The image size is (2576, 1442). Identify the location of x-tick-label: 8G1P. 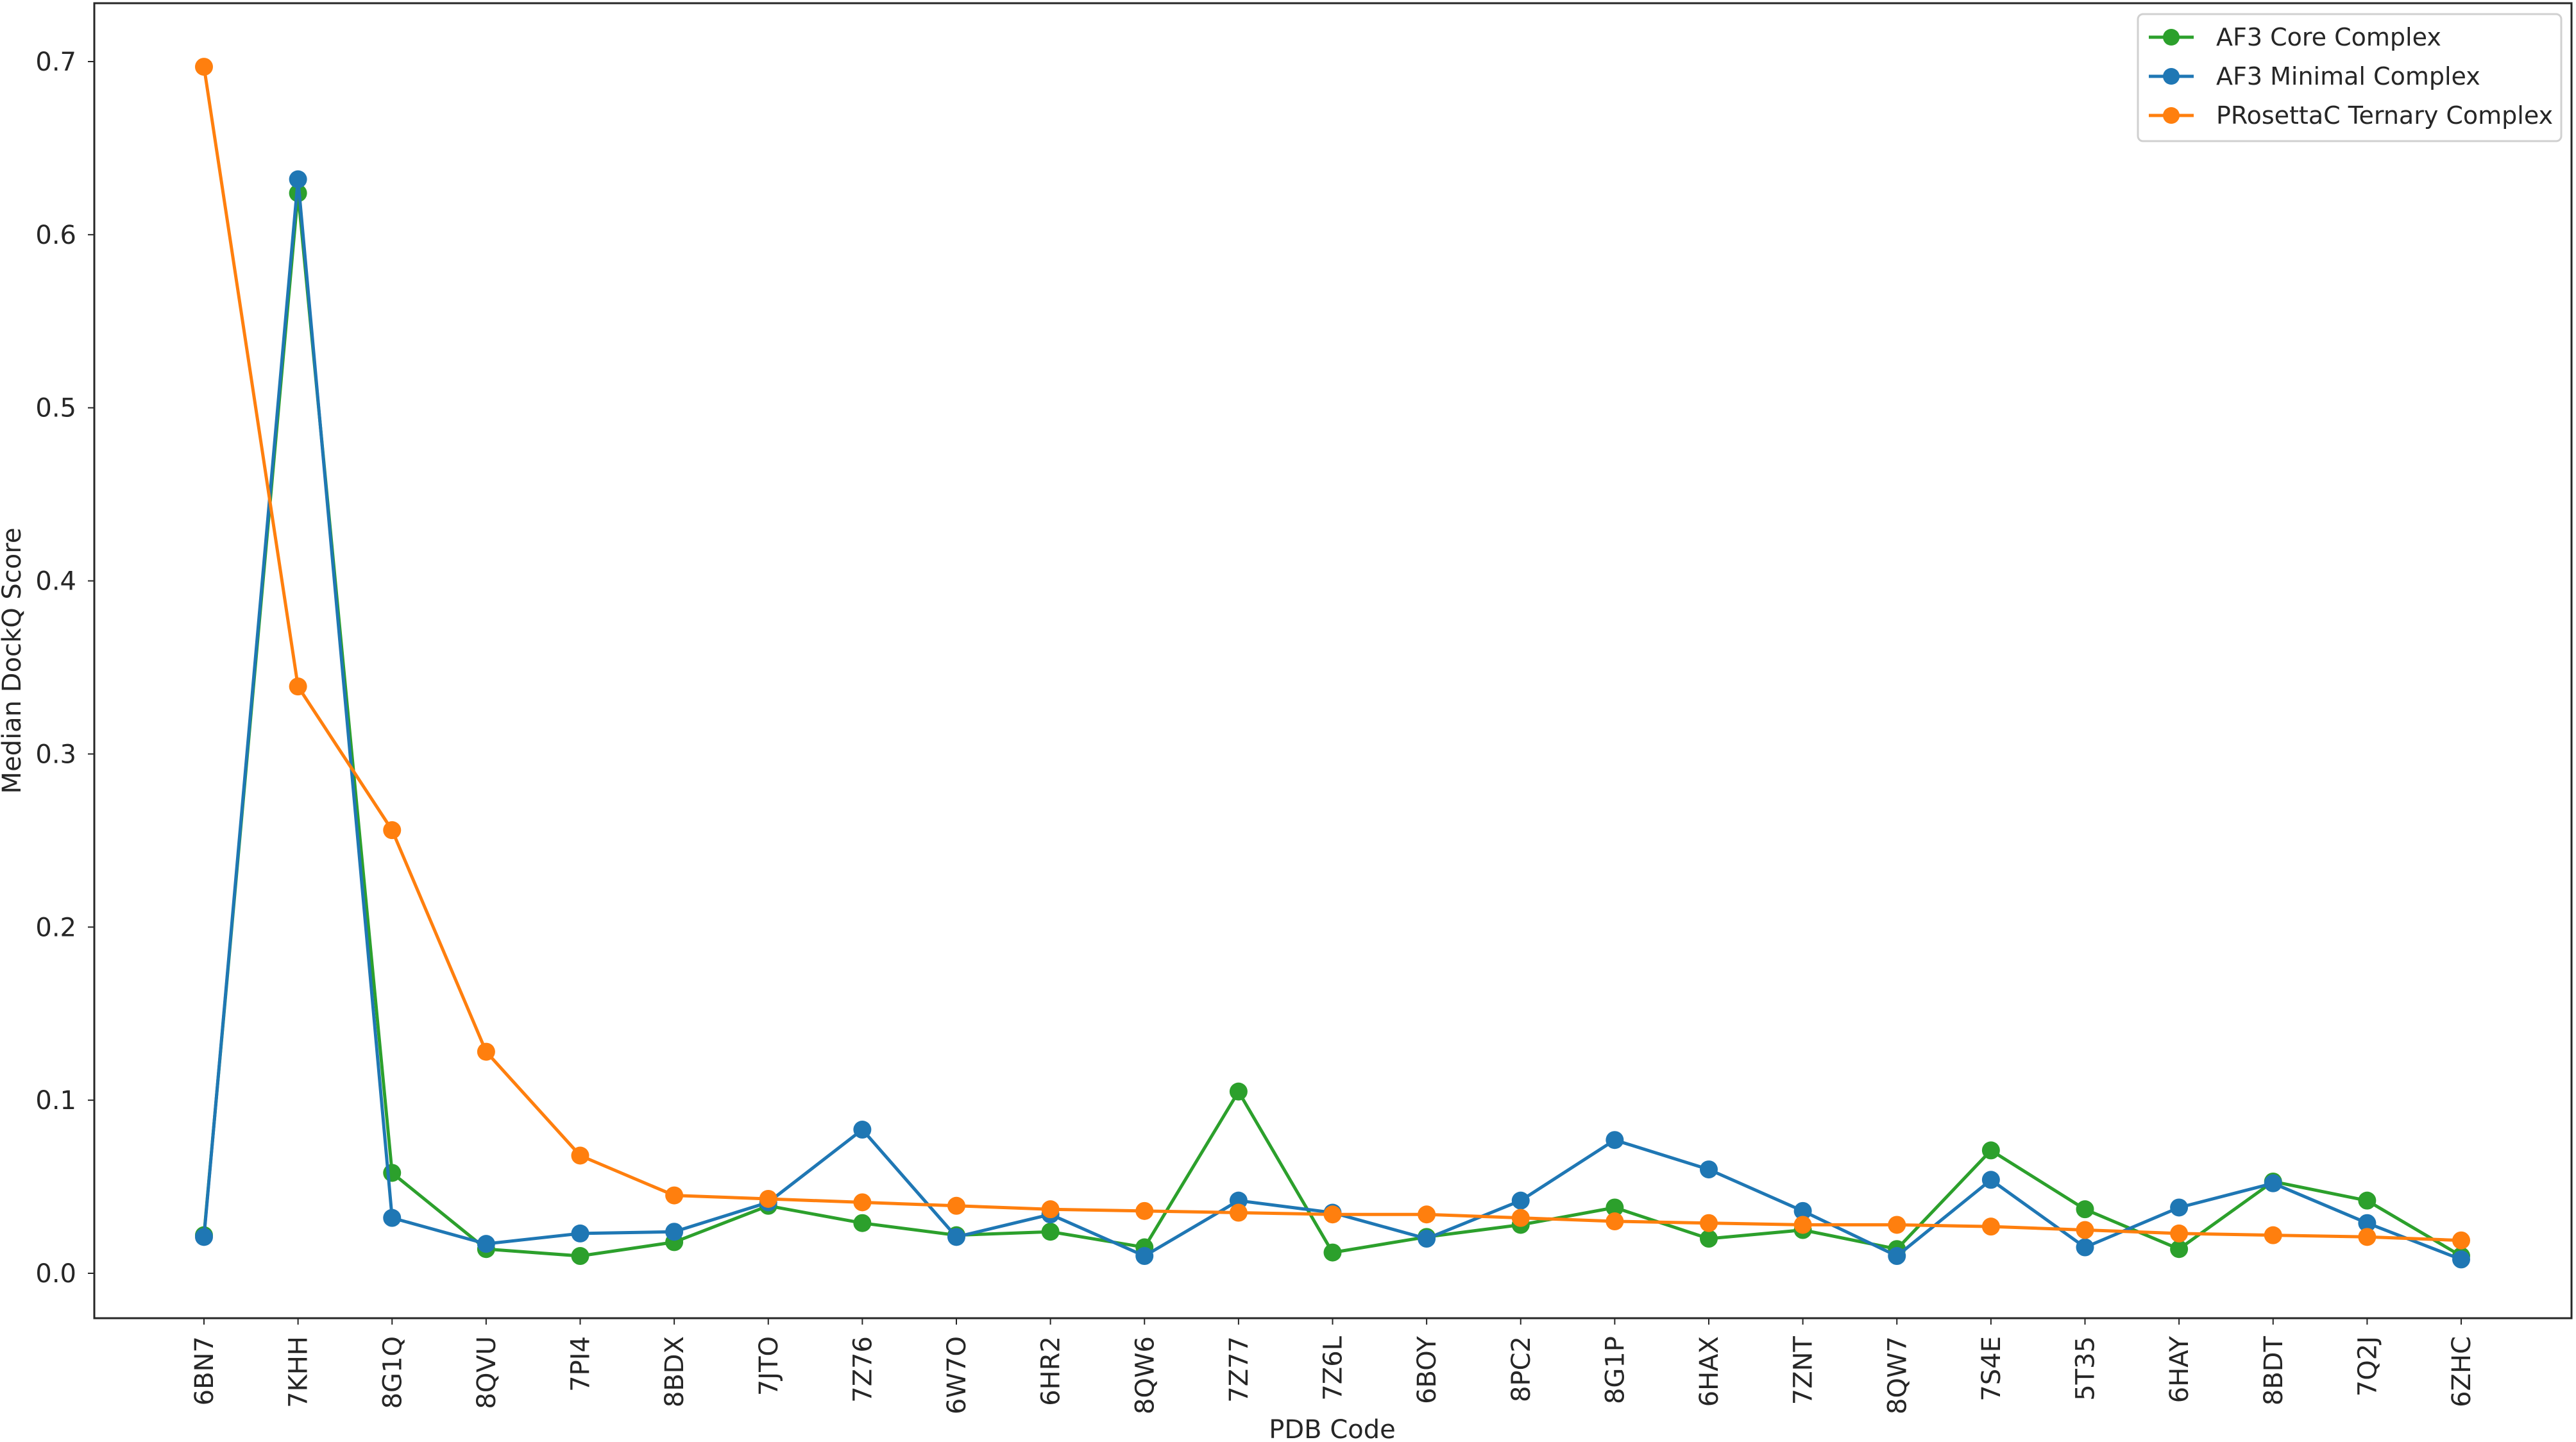
(1615, 1370).